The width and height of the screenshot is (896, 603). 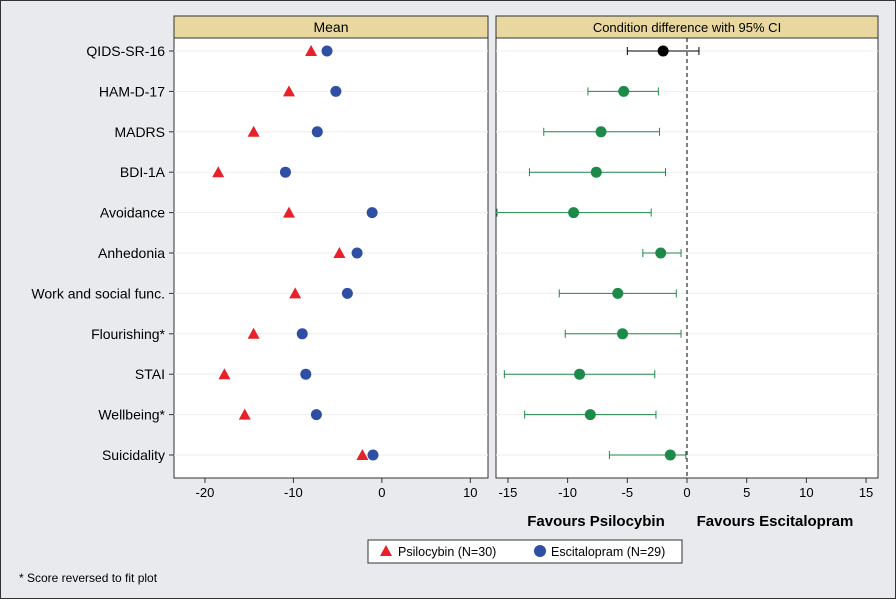 I want to click on psilocybin-point-bdi-1a, so click(x=218, y=172).